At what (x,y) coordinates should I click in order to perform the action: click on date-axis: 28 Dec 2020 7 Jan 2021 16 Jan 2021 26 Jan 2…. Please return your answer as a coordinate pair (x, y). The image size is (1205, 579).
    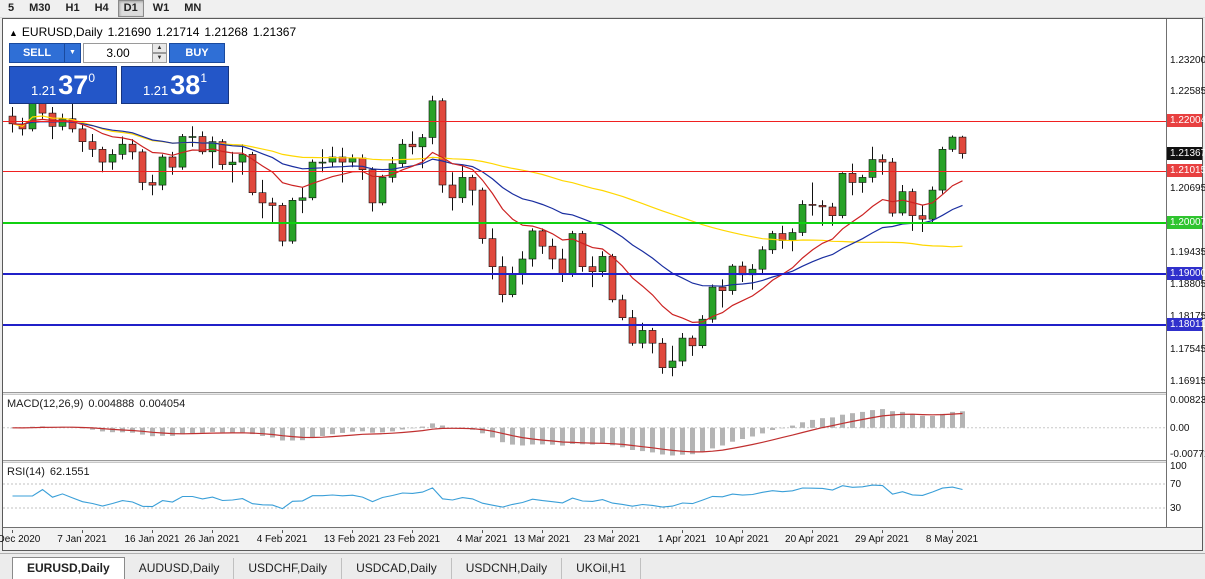
    Looking at the image, I should click on (601, 538).